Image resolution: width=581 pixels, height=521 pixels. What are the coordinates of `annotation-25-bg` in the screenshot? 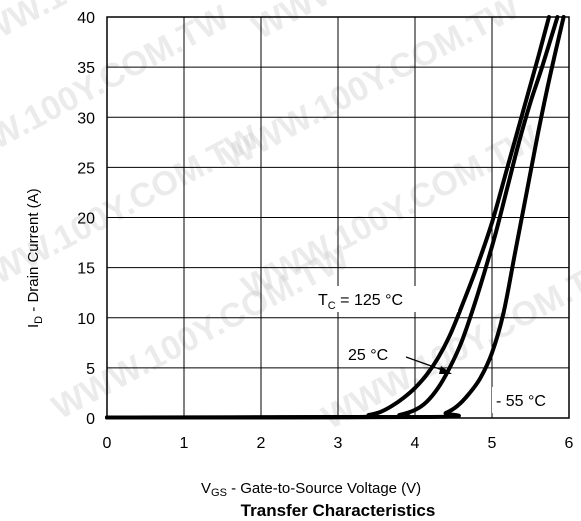 It's located at (376, 354).